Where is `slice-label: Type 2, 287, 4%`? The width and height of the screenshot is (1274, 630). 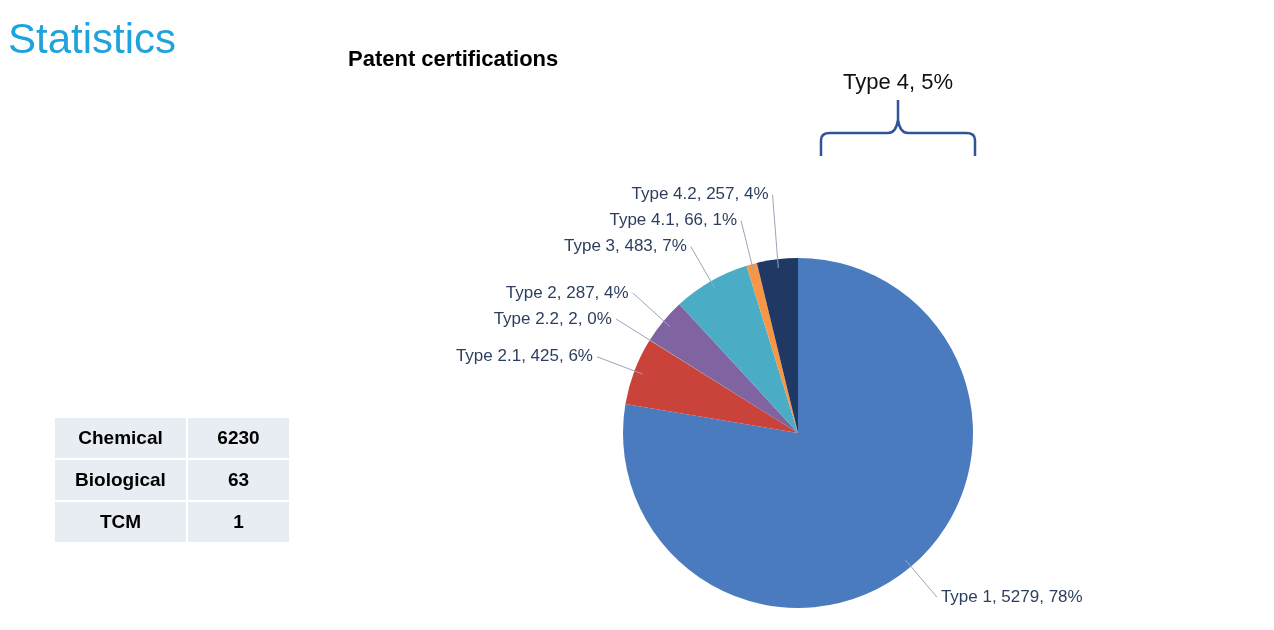 slice-label: Type 2, 287, 4% is located at coordinates (567, 292).